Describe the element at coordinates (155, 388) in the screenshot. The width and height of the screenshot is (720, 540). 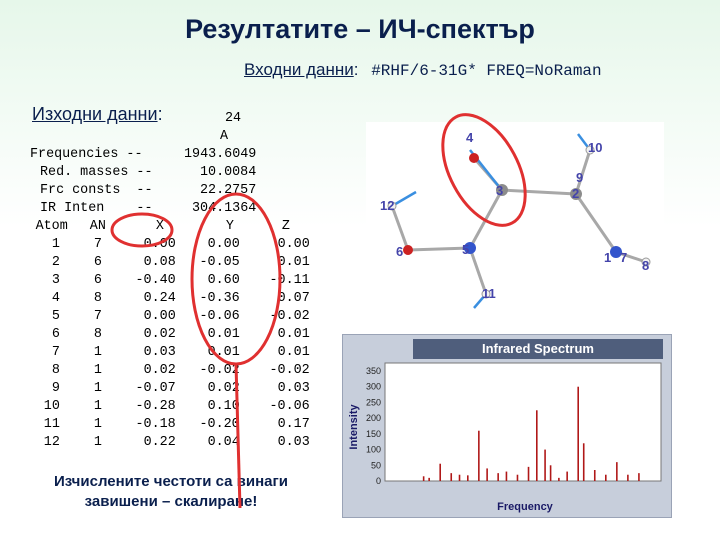
I see `table-cell: -0.07` at that location.